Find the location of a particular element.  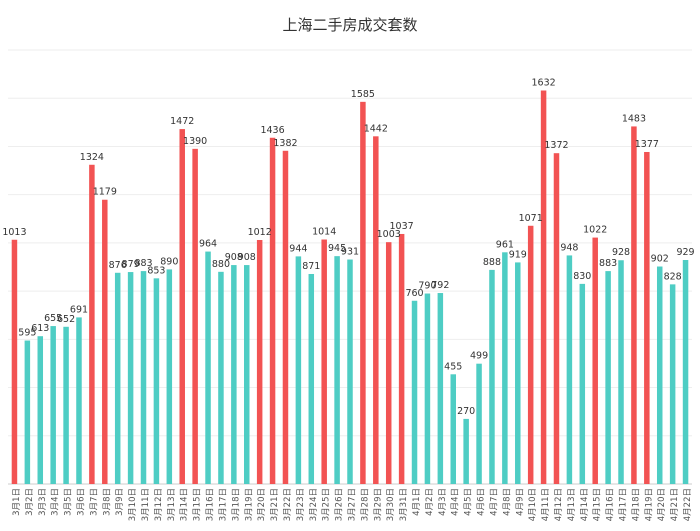

data-label: 1324 is located at coordinates (92, 157).